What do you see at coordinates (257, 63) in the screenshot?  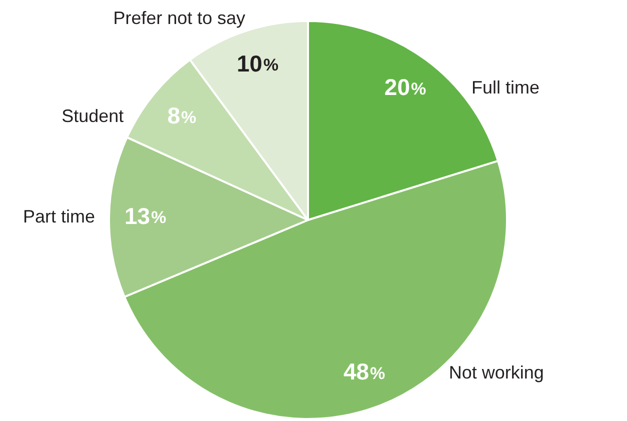 I see `data-label: 10%` at bounding box center [257, 63].